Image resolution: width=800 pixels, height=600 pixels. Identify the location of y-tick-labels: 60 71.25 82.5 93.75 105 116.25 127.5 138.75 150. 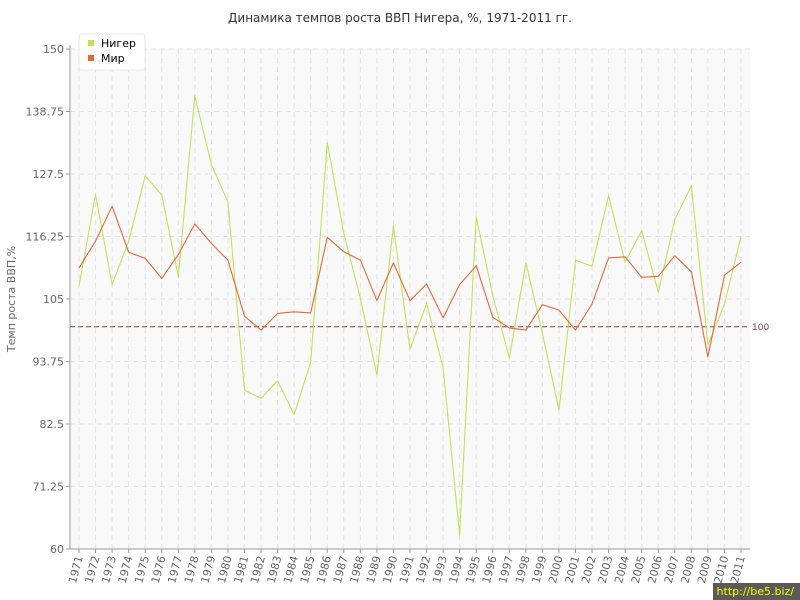
(45, 299).